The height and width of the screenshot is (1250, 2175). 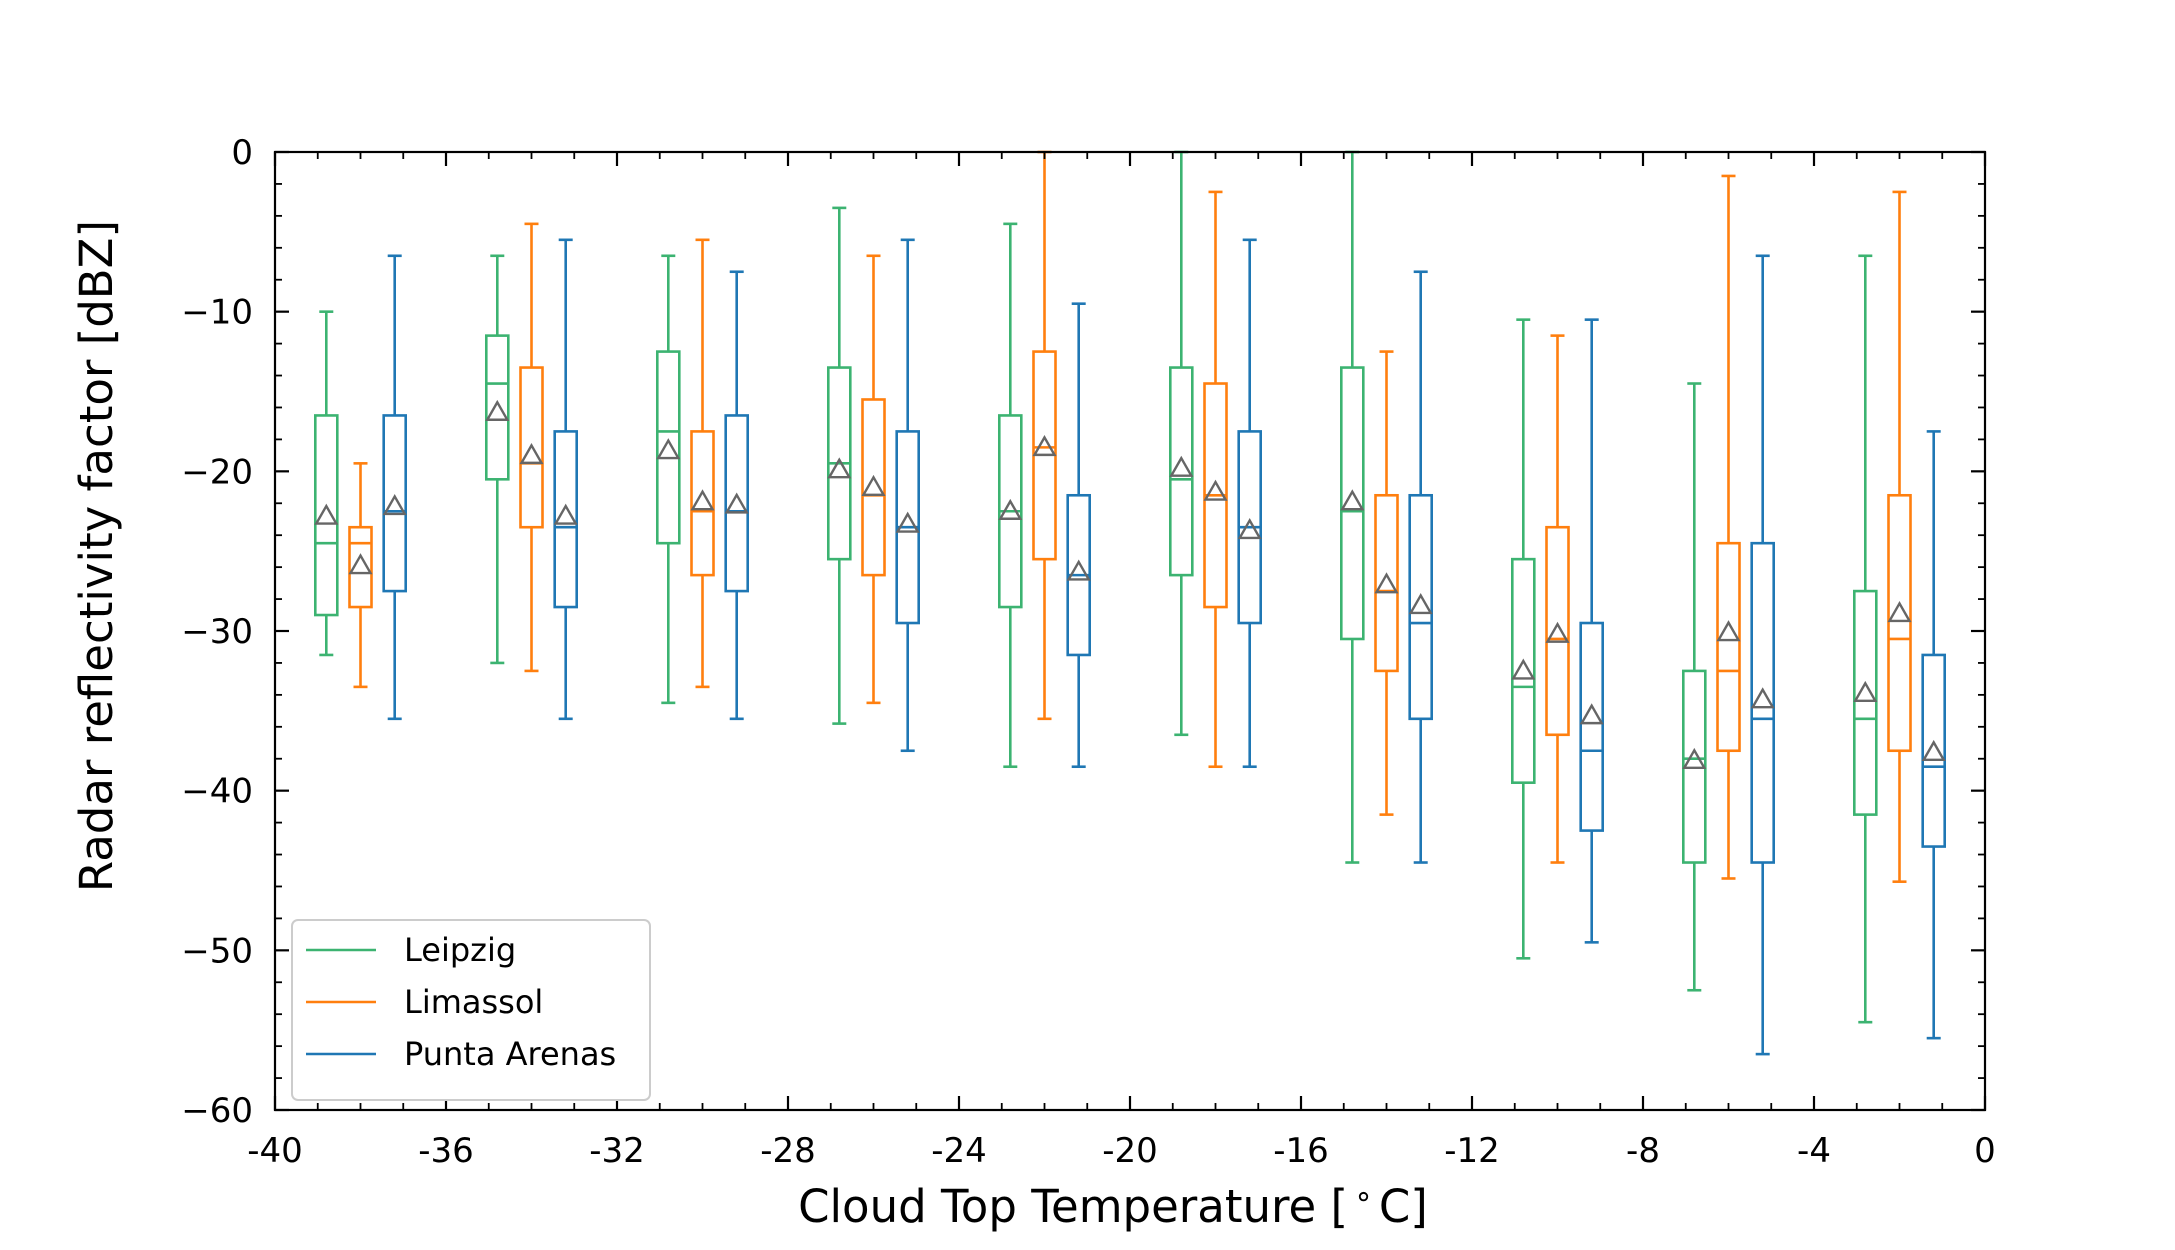 What do you see at coordinates (1643, 1151) in the screenshot?
I see `x-tick-label: -8` at bounding box center [1643, 1151].